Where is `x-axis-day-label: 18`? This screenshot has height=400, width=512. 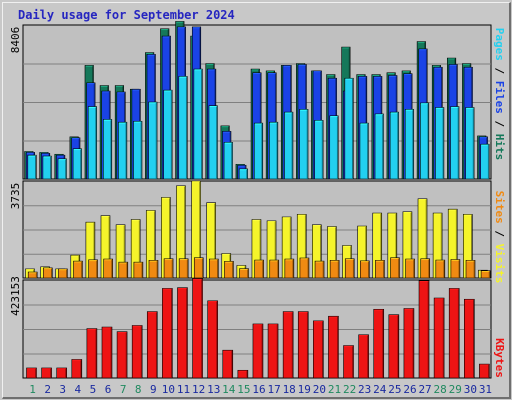
x-axis-day-label: 18 is located at coordinates (289, 389).